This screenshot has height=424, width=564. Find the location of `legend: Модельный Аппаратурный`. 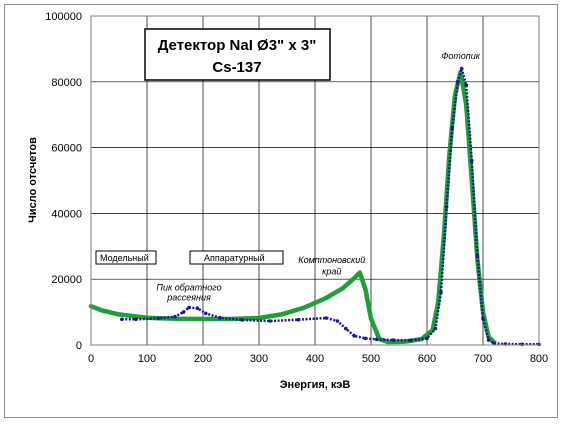

legend: Модельный Аппаратурный is located at coordinates (189, 257).